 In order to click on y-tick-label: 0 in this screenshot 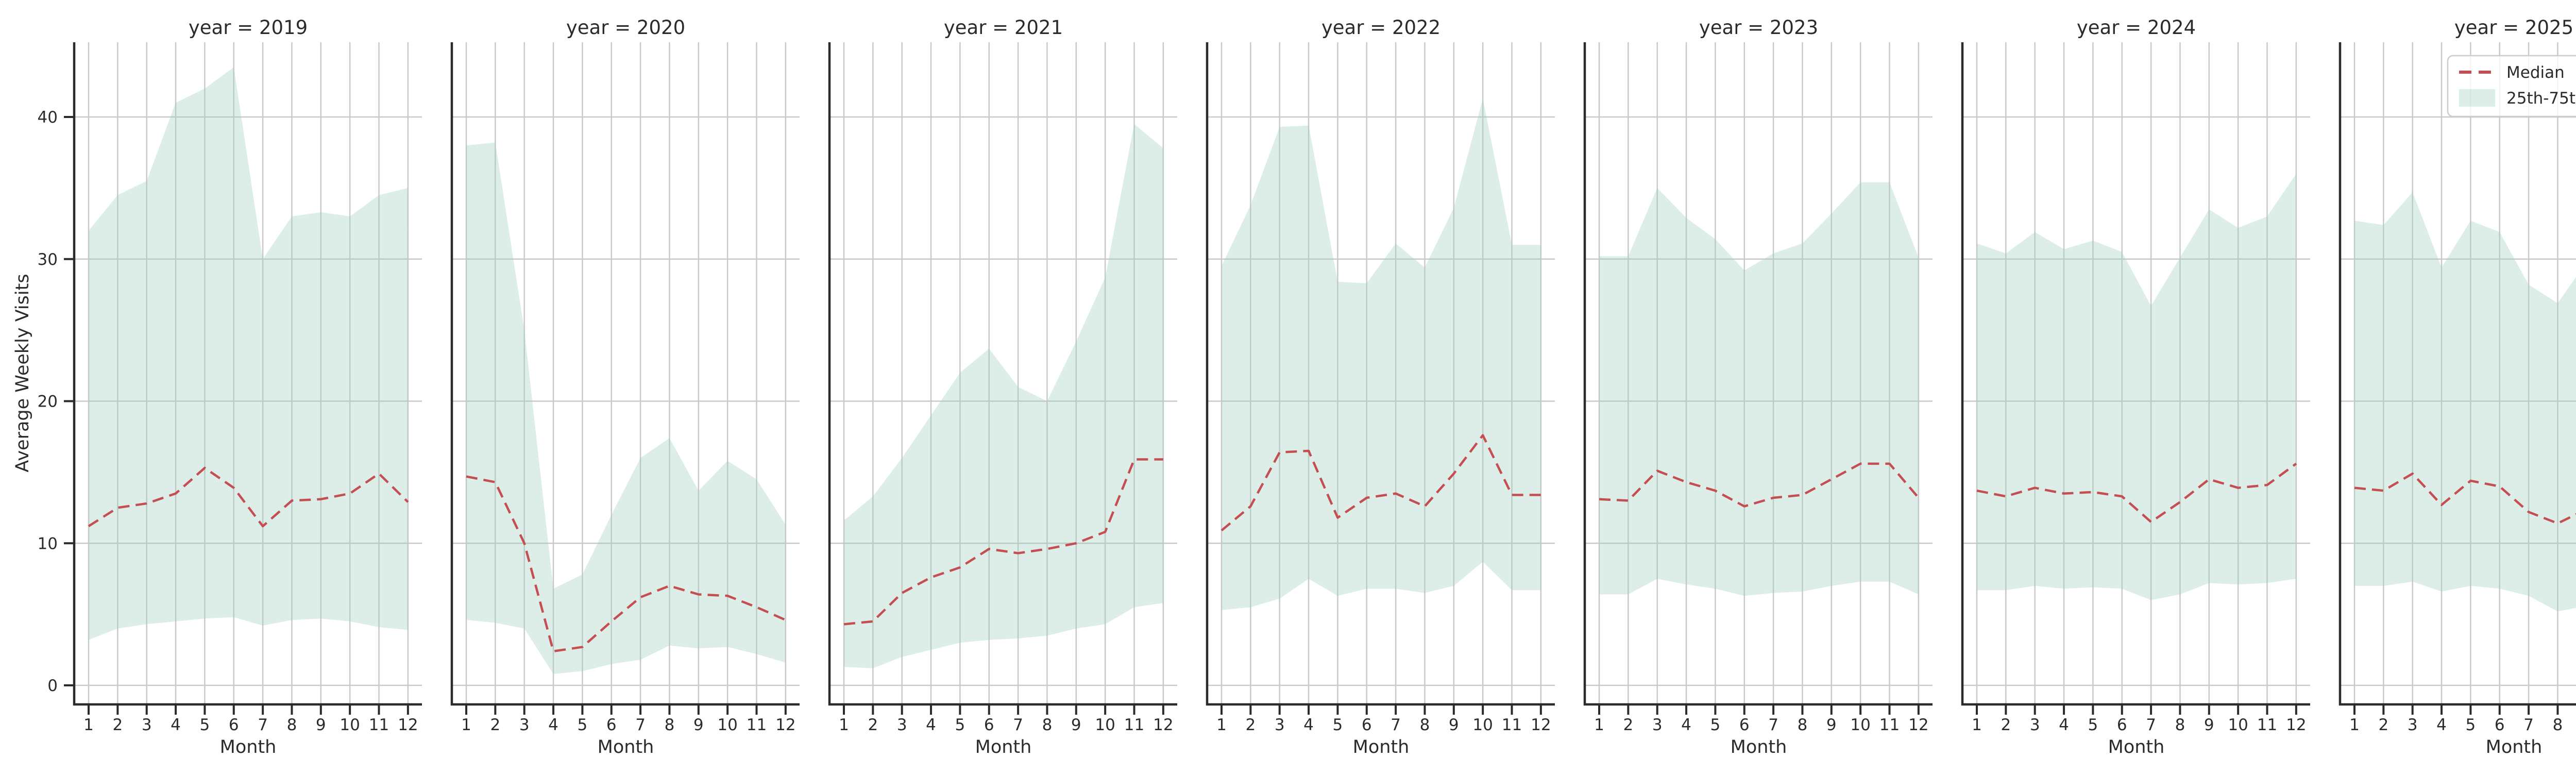, I will do `click(52, 686)`.